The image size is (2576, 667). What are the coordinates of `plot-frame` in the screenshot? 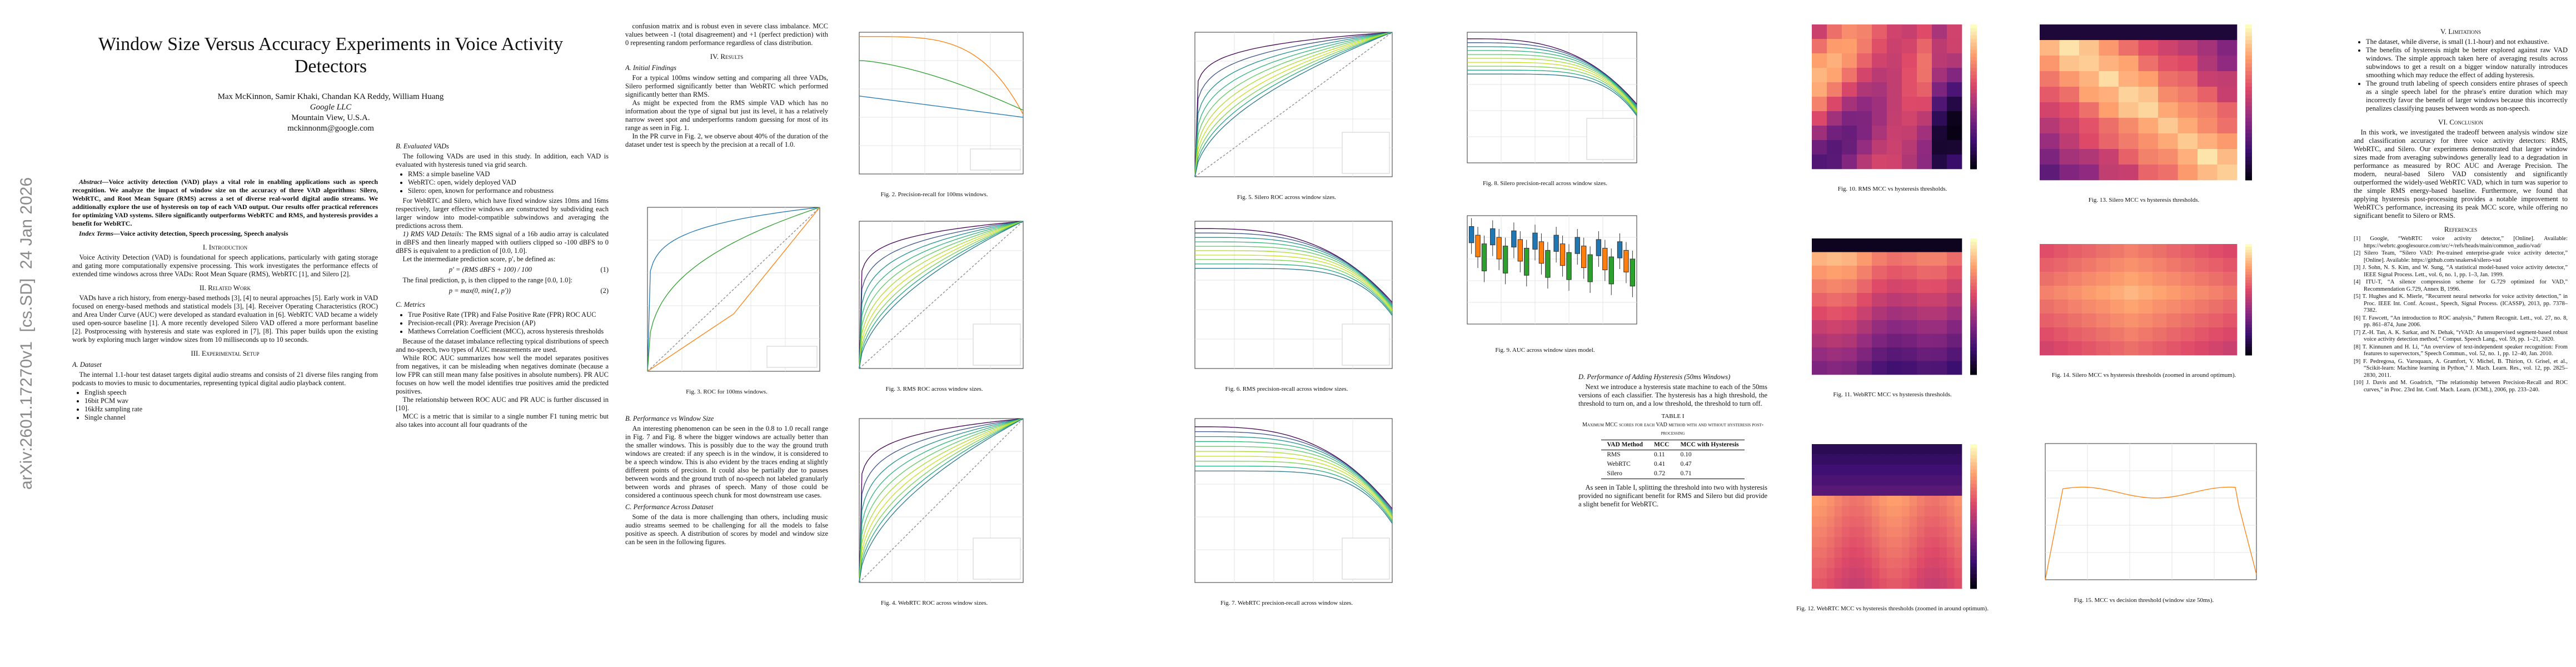 It's located at (1293, 500).